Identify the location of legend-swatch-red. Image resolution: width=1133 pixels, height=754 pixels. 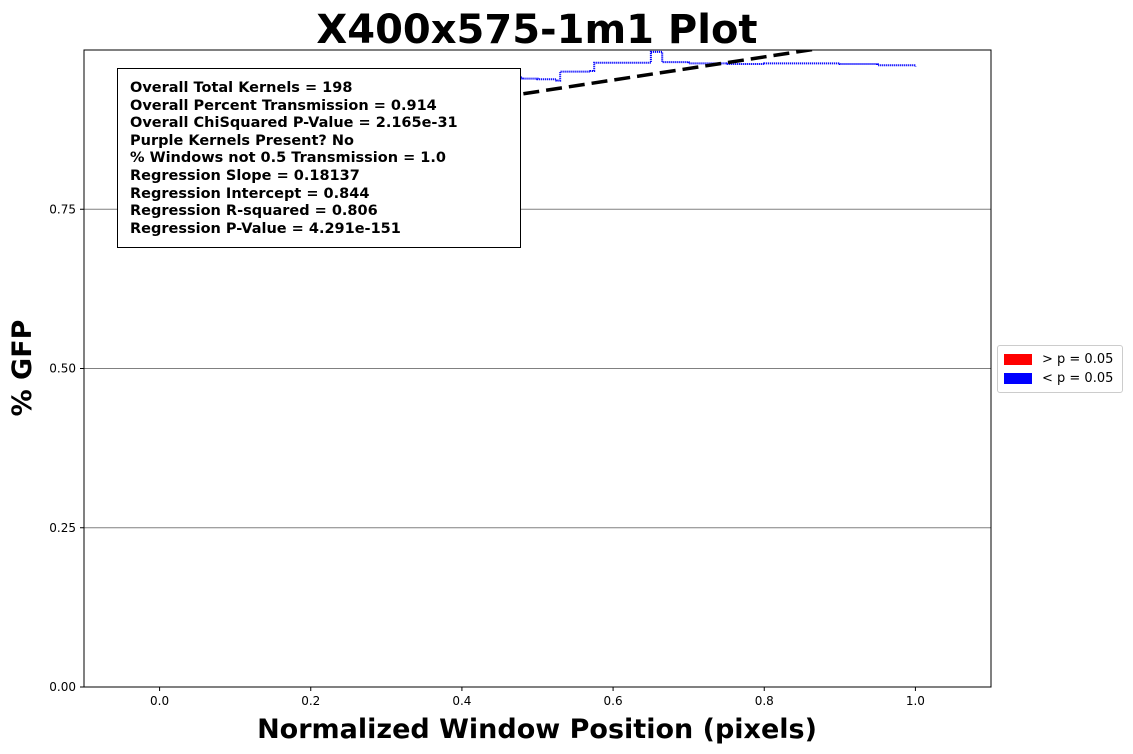
(1018, 359).